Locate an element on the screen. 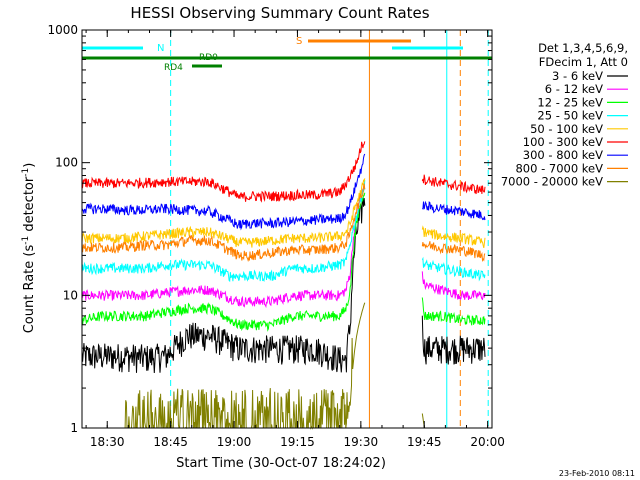  chart-title: HESSI Observing Summary Count Rates is located at coordinates (279, 13).